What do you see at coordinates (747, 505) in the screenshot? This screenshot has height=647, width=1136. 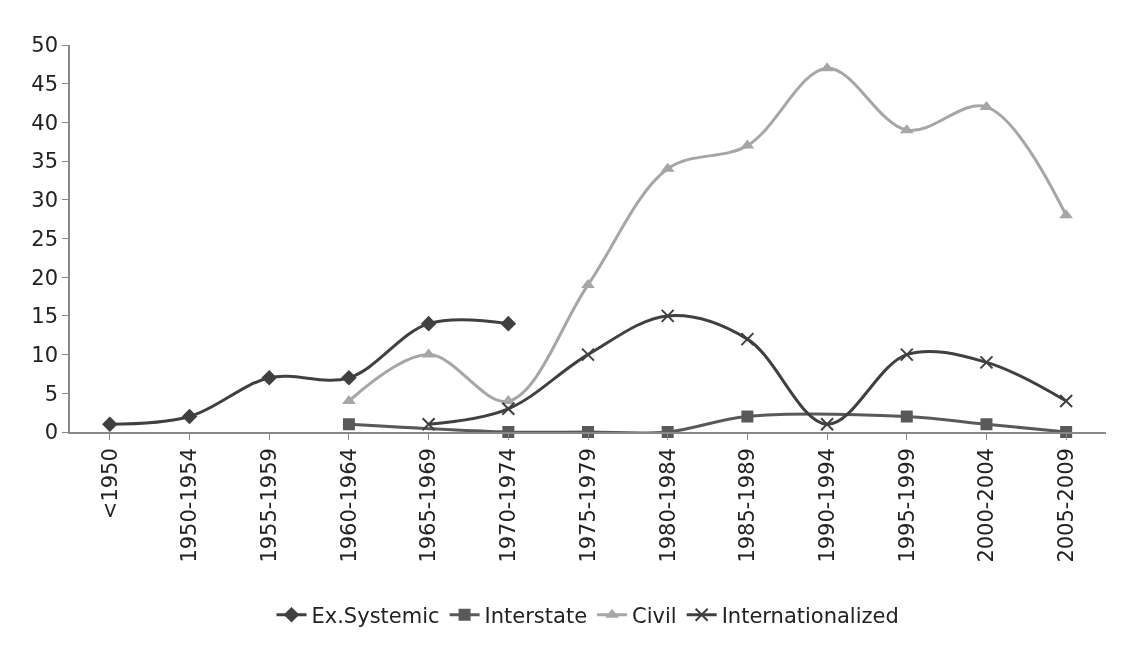 I see `x-tick-label: 1985-1989` at bounding box center [747, 505].